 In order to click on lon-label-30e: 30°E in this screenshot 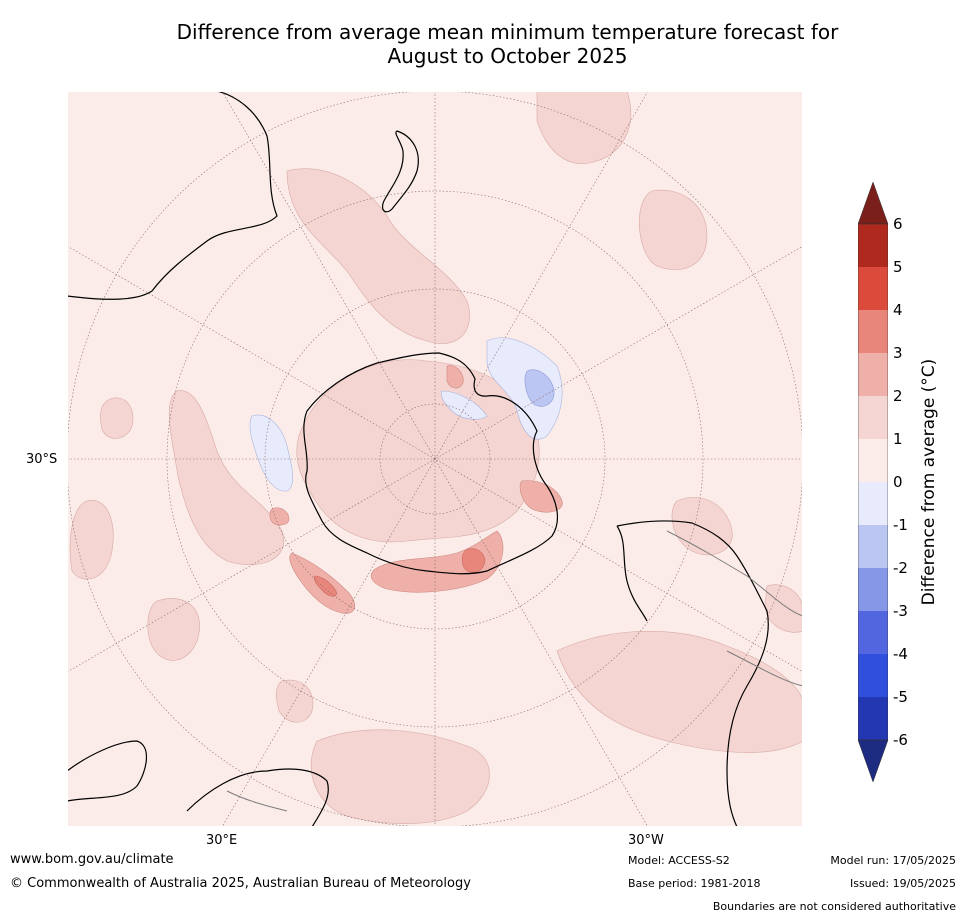, I will do `click(222, 840)`.